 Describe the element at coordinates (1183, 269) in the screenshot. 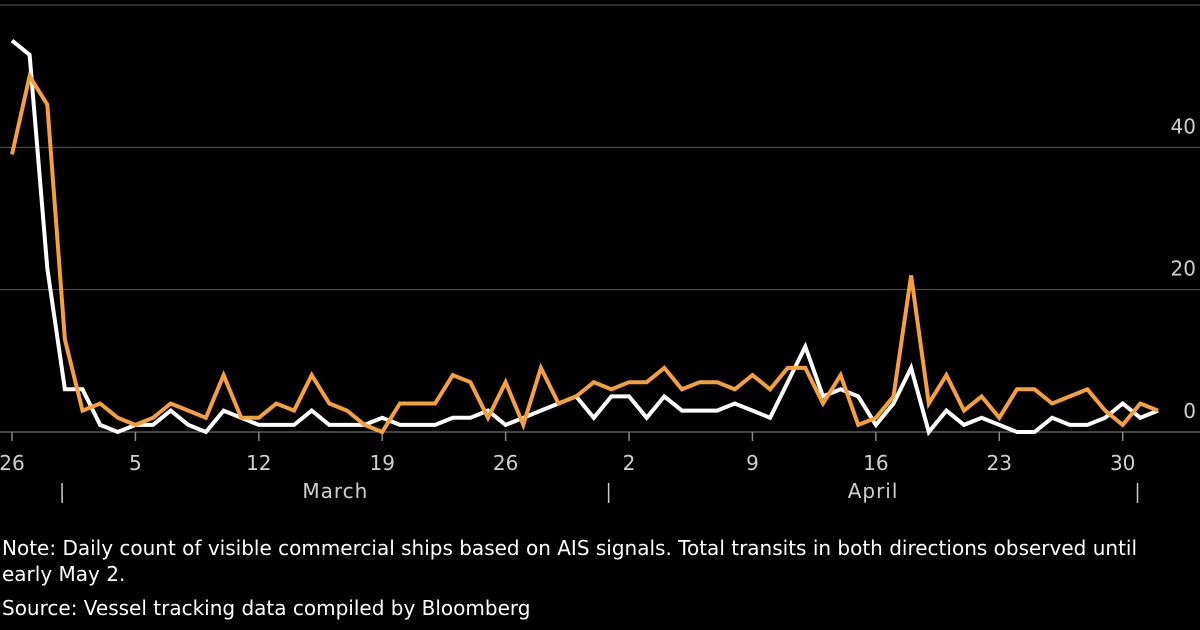

I see `y-tick-label: 20` at that location.